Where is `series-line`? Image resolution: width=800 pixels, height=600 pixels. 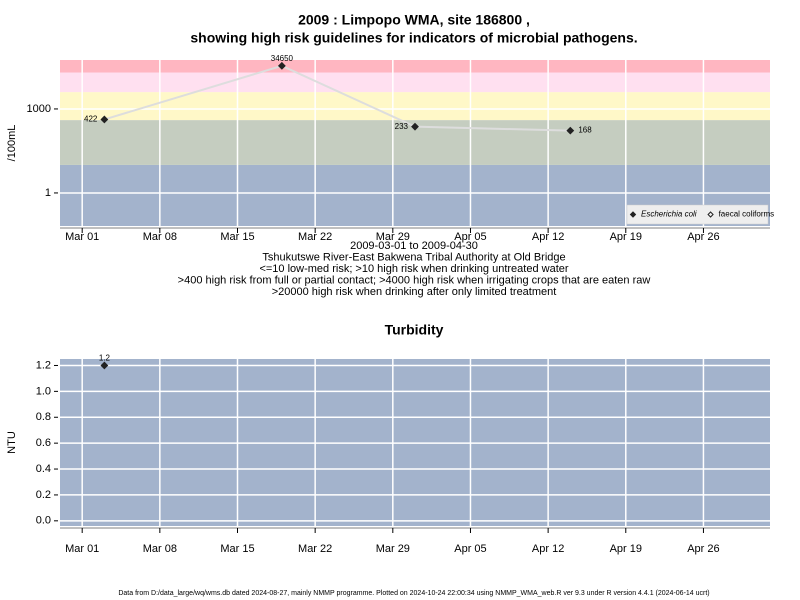 series-line is located at coordinates (337, 98).